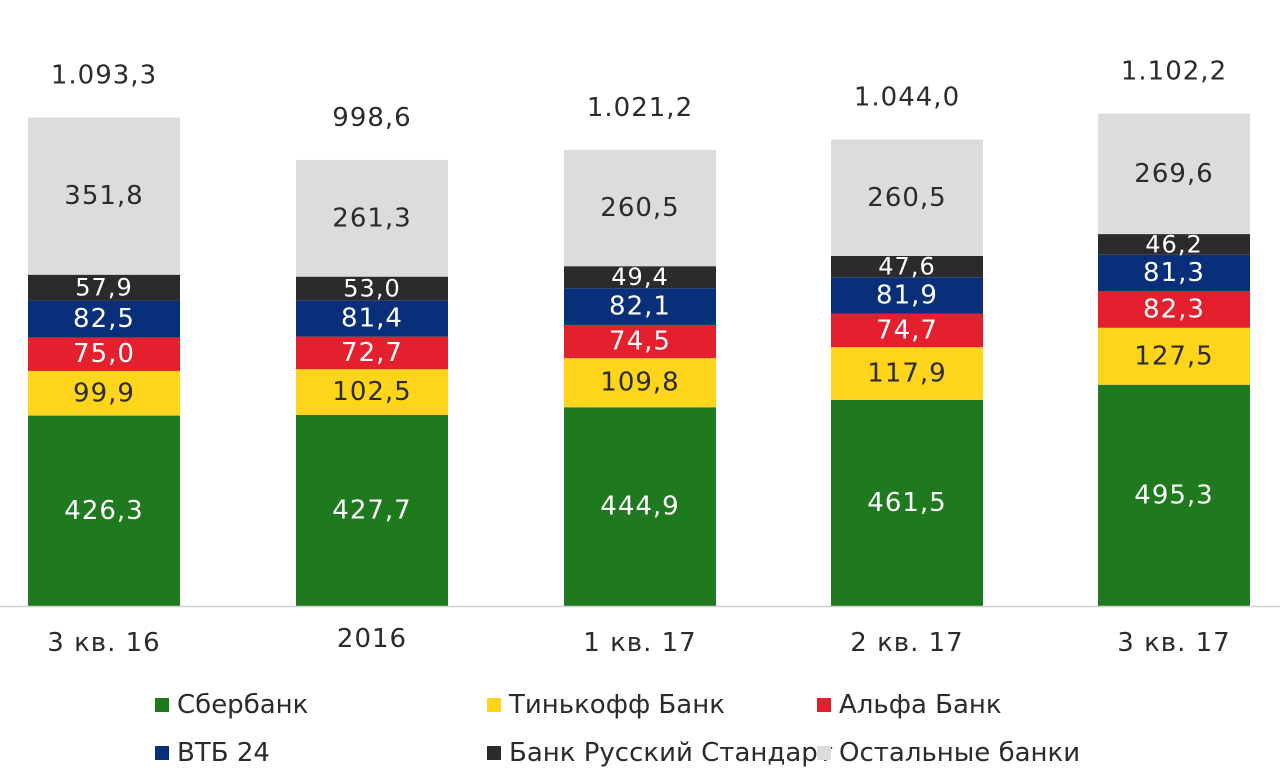 The height and width of the screenshot is (776, 1280). I want to click on total-label: 1.102,2, so click(1174, 72).